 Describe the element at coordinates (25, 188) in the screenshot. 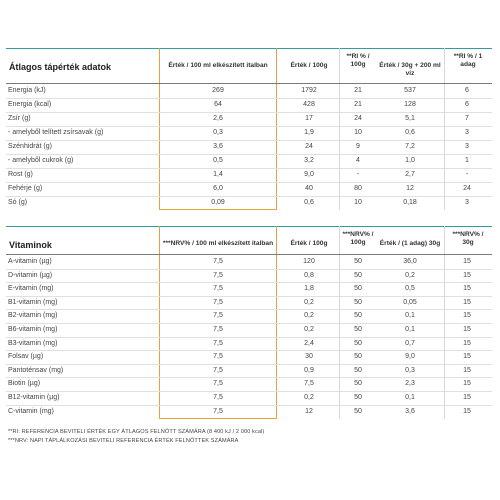

I see `row-label: Fehérje (g)` at that location.